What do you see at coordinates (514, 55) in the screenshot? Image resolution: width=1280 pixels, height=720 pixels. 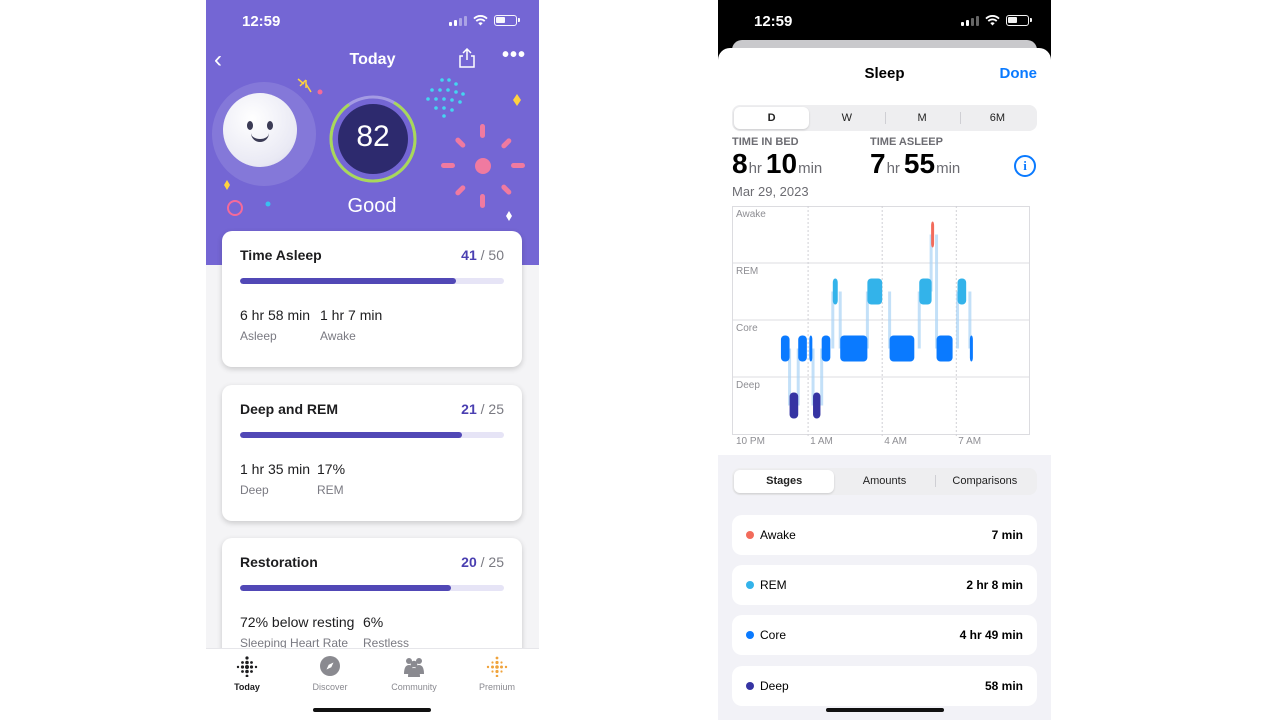 I see `more-icon: •••` at bounding box center [514, 55].